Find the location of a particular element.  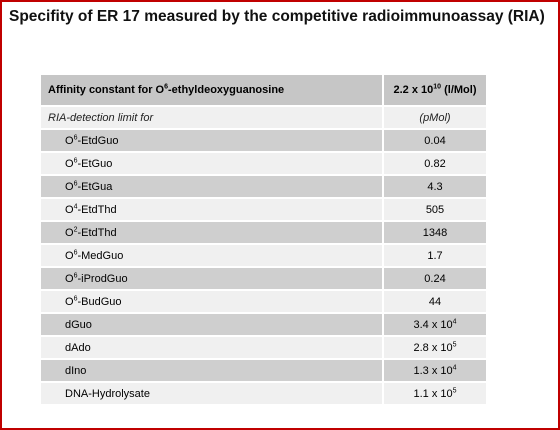

detection-limit-value: 2.8 x 10 is located at coordinates (433, 347).